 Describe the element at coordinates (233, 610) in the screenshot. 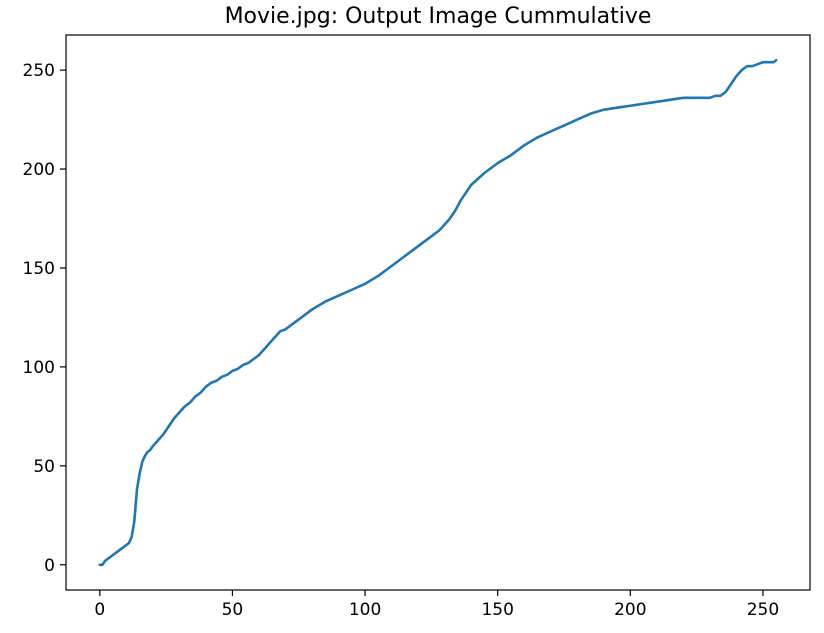

I see `x-tick-label: 50` at that location.